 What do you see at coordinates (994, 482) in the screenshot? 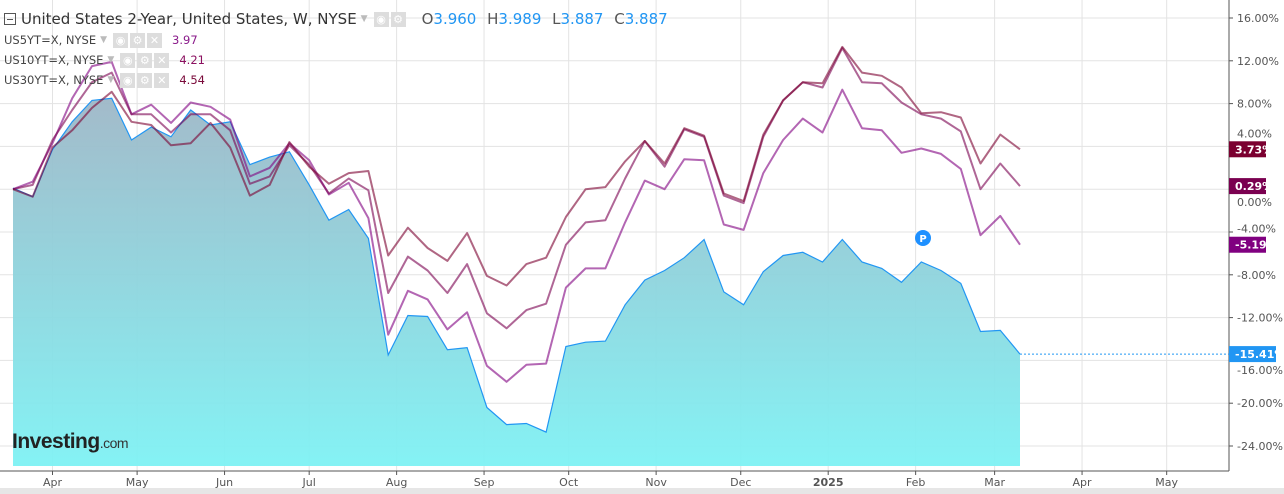
I see `x-tick-label: Mar` at bounding box center [994, 482].